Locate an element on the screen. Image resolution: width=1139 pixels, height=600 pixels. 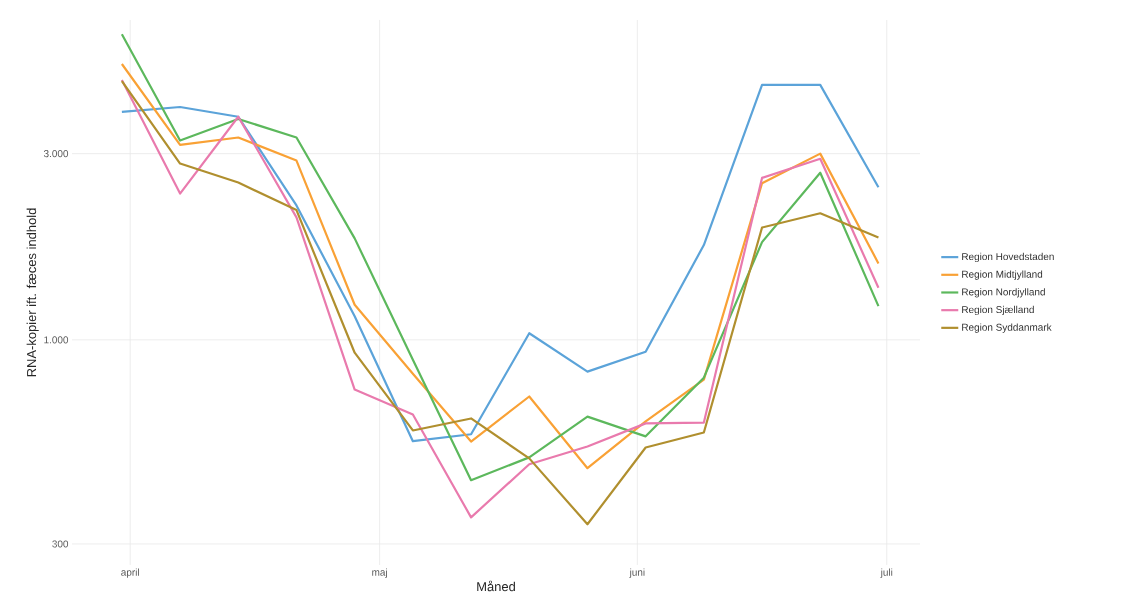
x-axis-title: Måned is located at coordinates (496, 586).